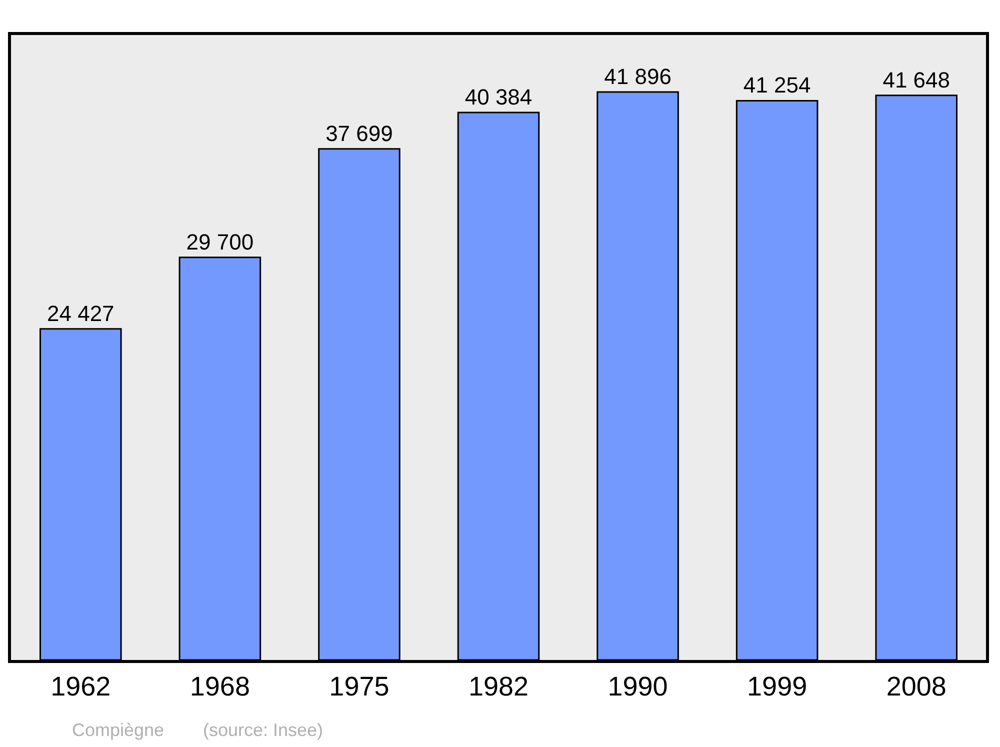  Describe the element at coordinates (359, 686) in the screenshot. I see `x-tick-label: 1975` at that location.